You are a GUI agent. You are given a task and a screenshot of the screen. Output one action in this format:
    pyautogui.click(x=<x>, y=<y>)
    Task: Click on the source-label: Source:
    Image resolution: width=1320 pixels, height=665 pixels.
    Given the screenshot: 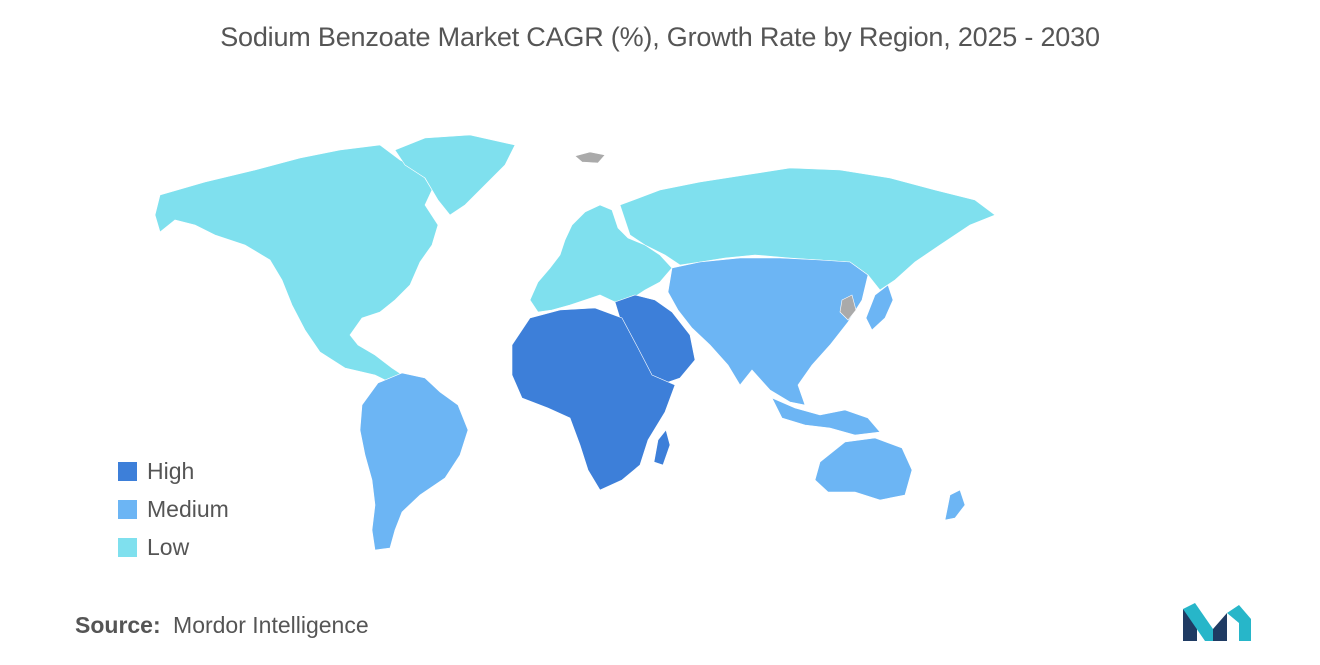 What is the action you would take?
    pyautogui.click(x=118, y=625)
    